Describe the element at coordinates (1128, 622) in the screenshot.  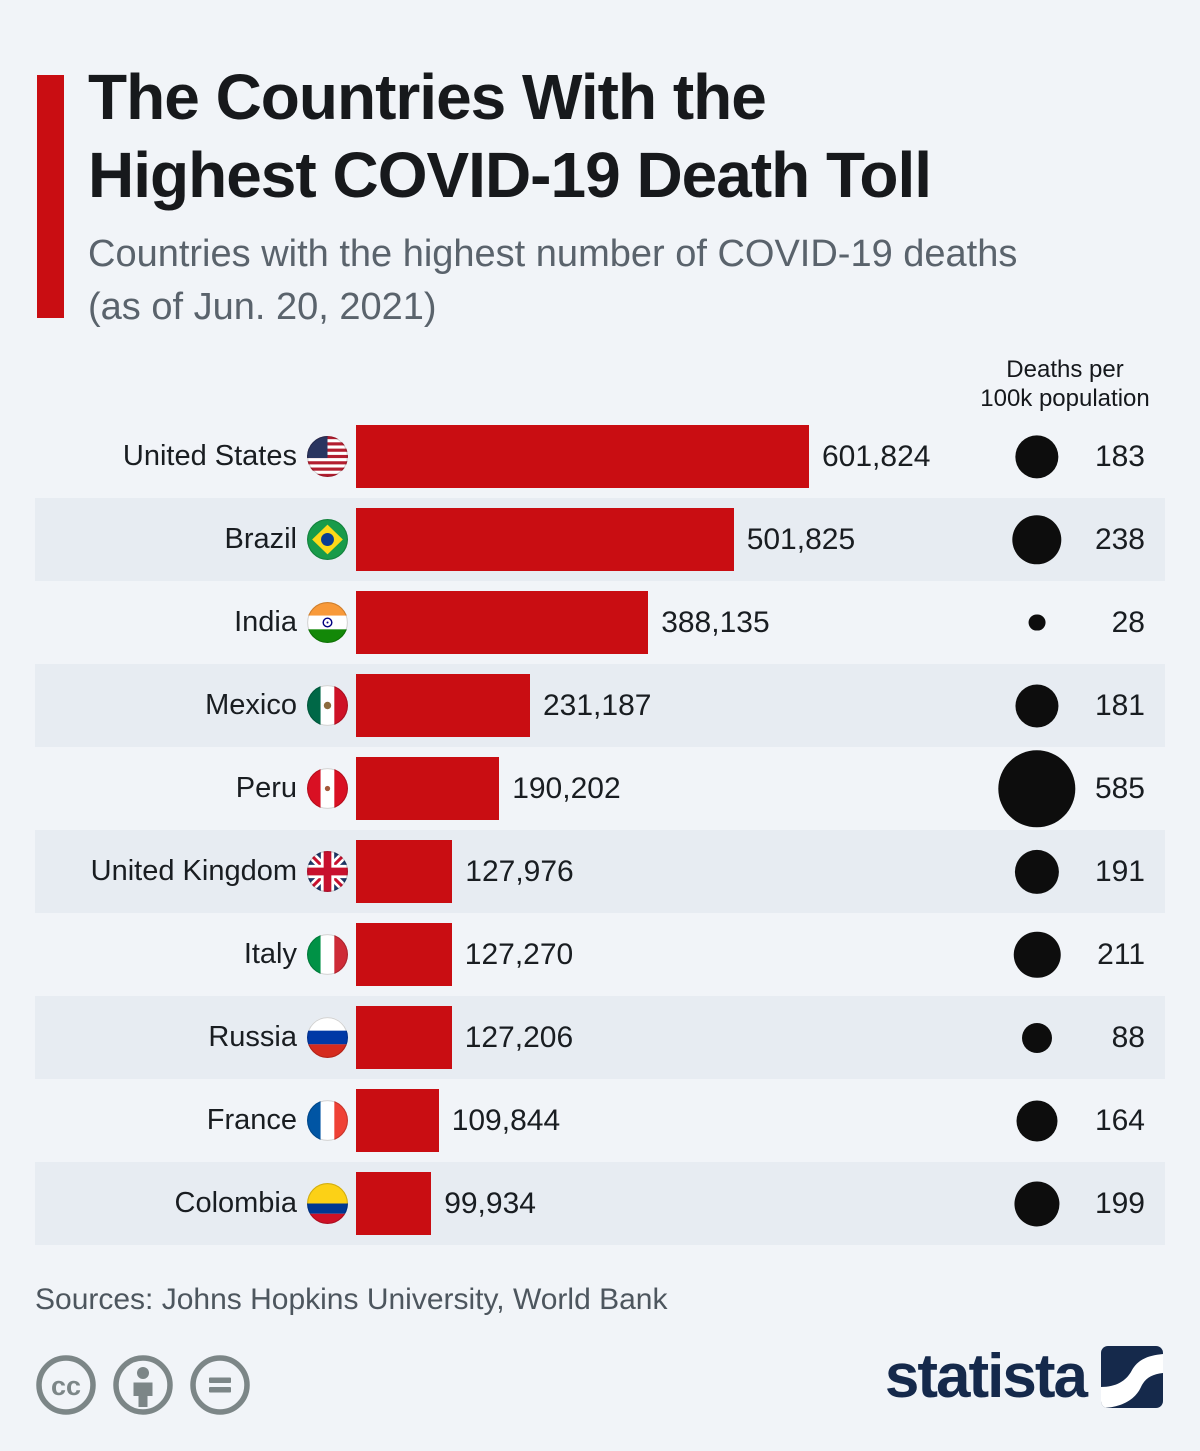
I see `per-100k-value: 28` at that location.